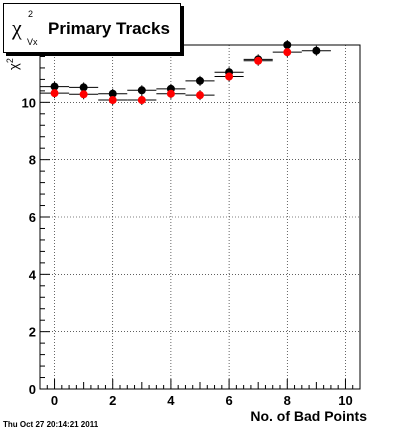 The image size is (400, 433). What do you see at coordinates (228, 400) in the screenshot?
I see `x-tick-label: 6` at bounding box center [228, 400].